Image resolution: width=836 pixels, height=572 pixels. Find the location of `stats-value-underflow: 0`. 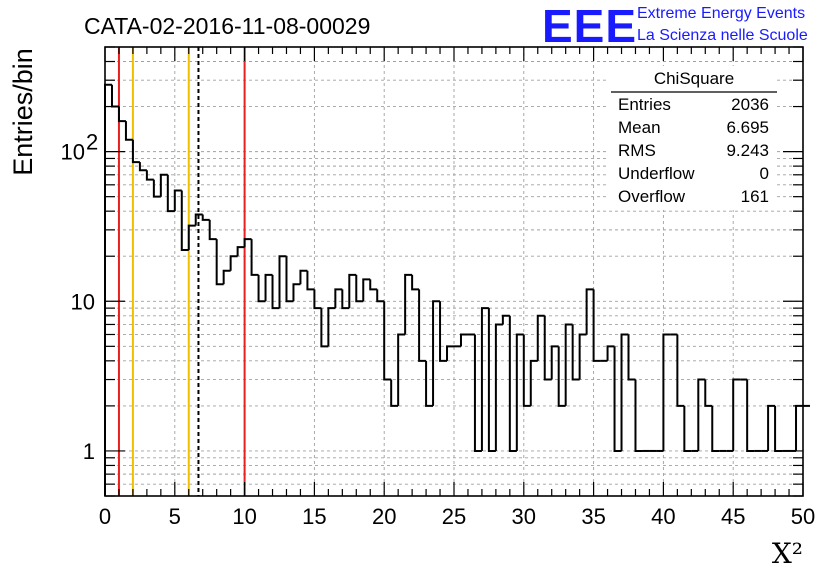

stats-value-underflow: 0 is located at coordinates (764, 173).